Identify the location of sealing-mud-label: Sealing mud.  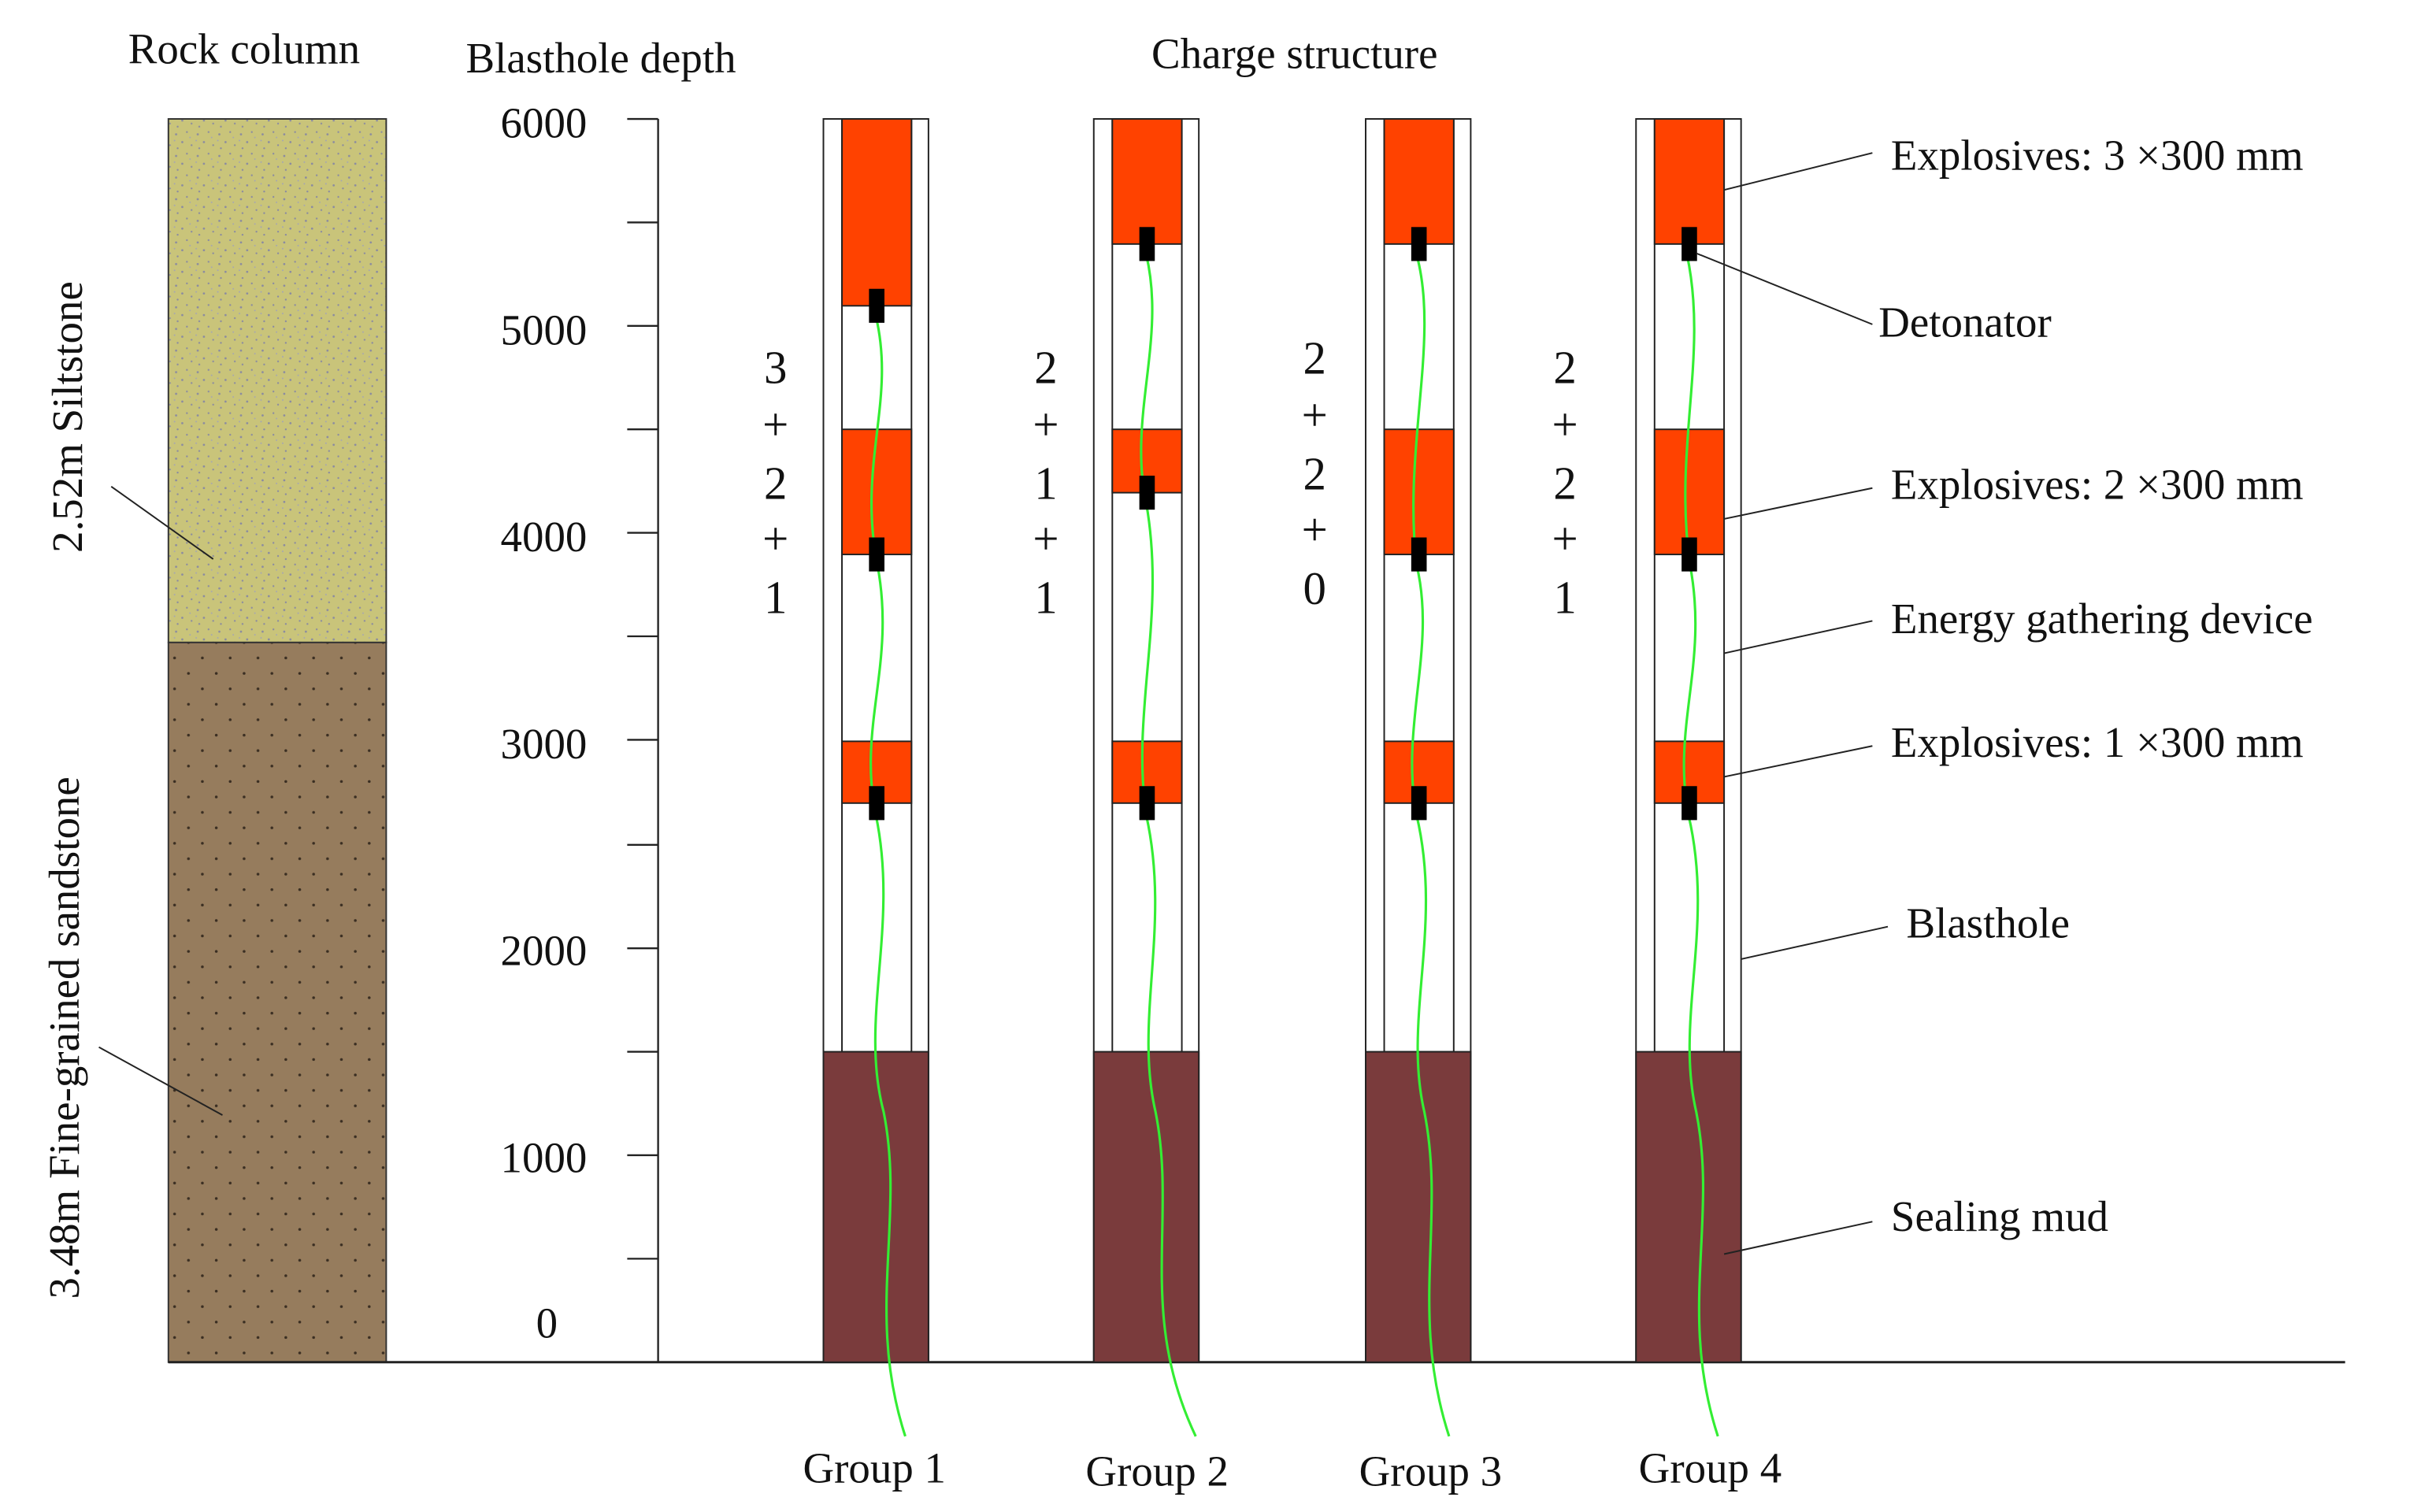
(1999, 1216).